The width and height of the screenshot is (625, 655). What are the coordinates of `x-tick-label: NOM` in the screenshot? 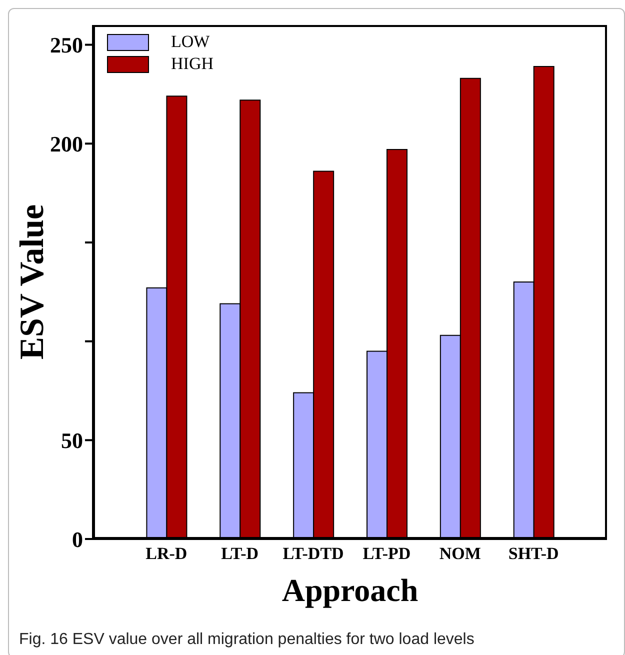 It's located at (460, 554).